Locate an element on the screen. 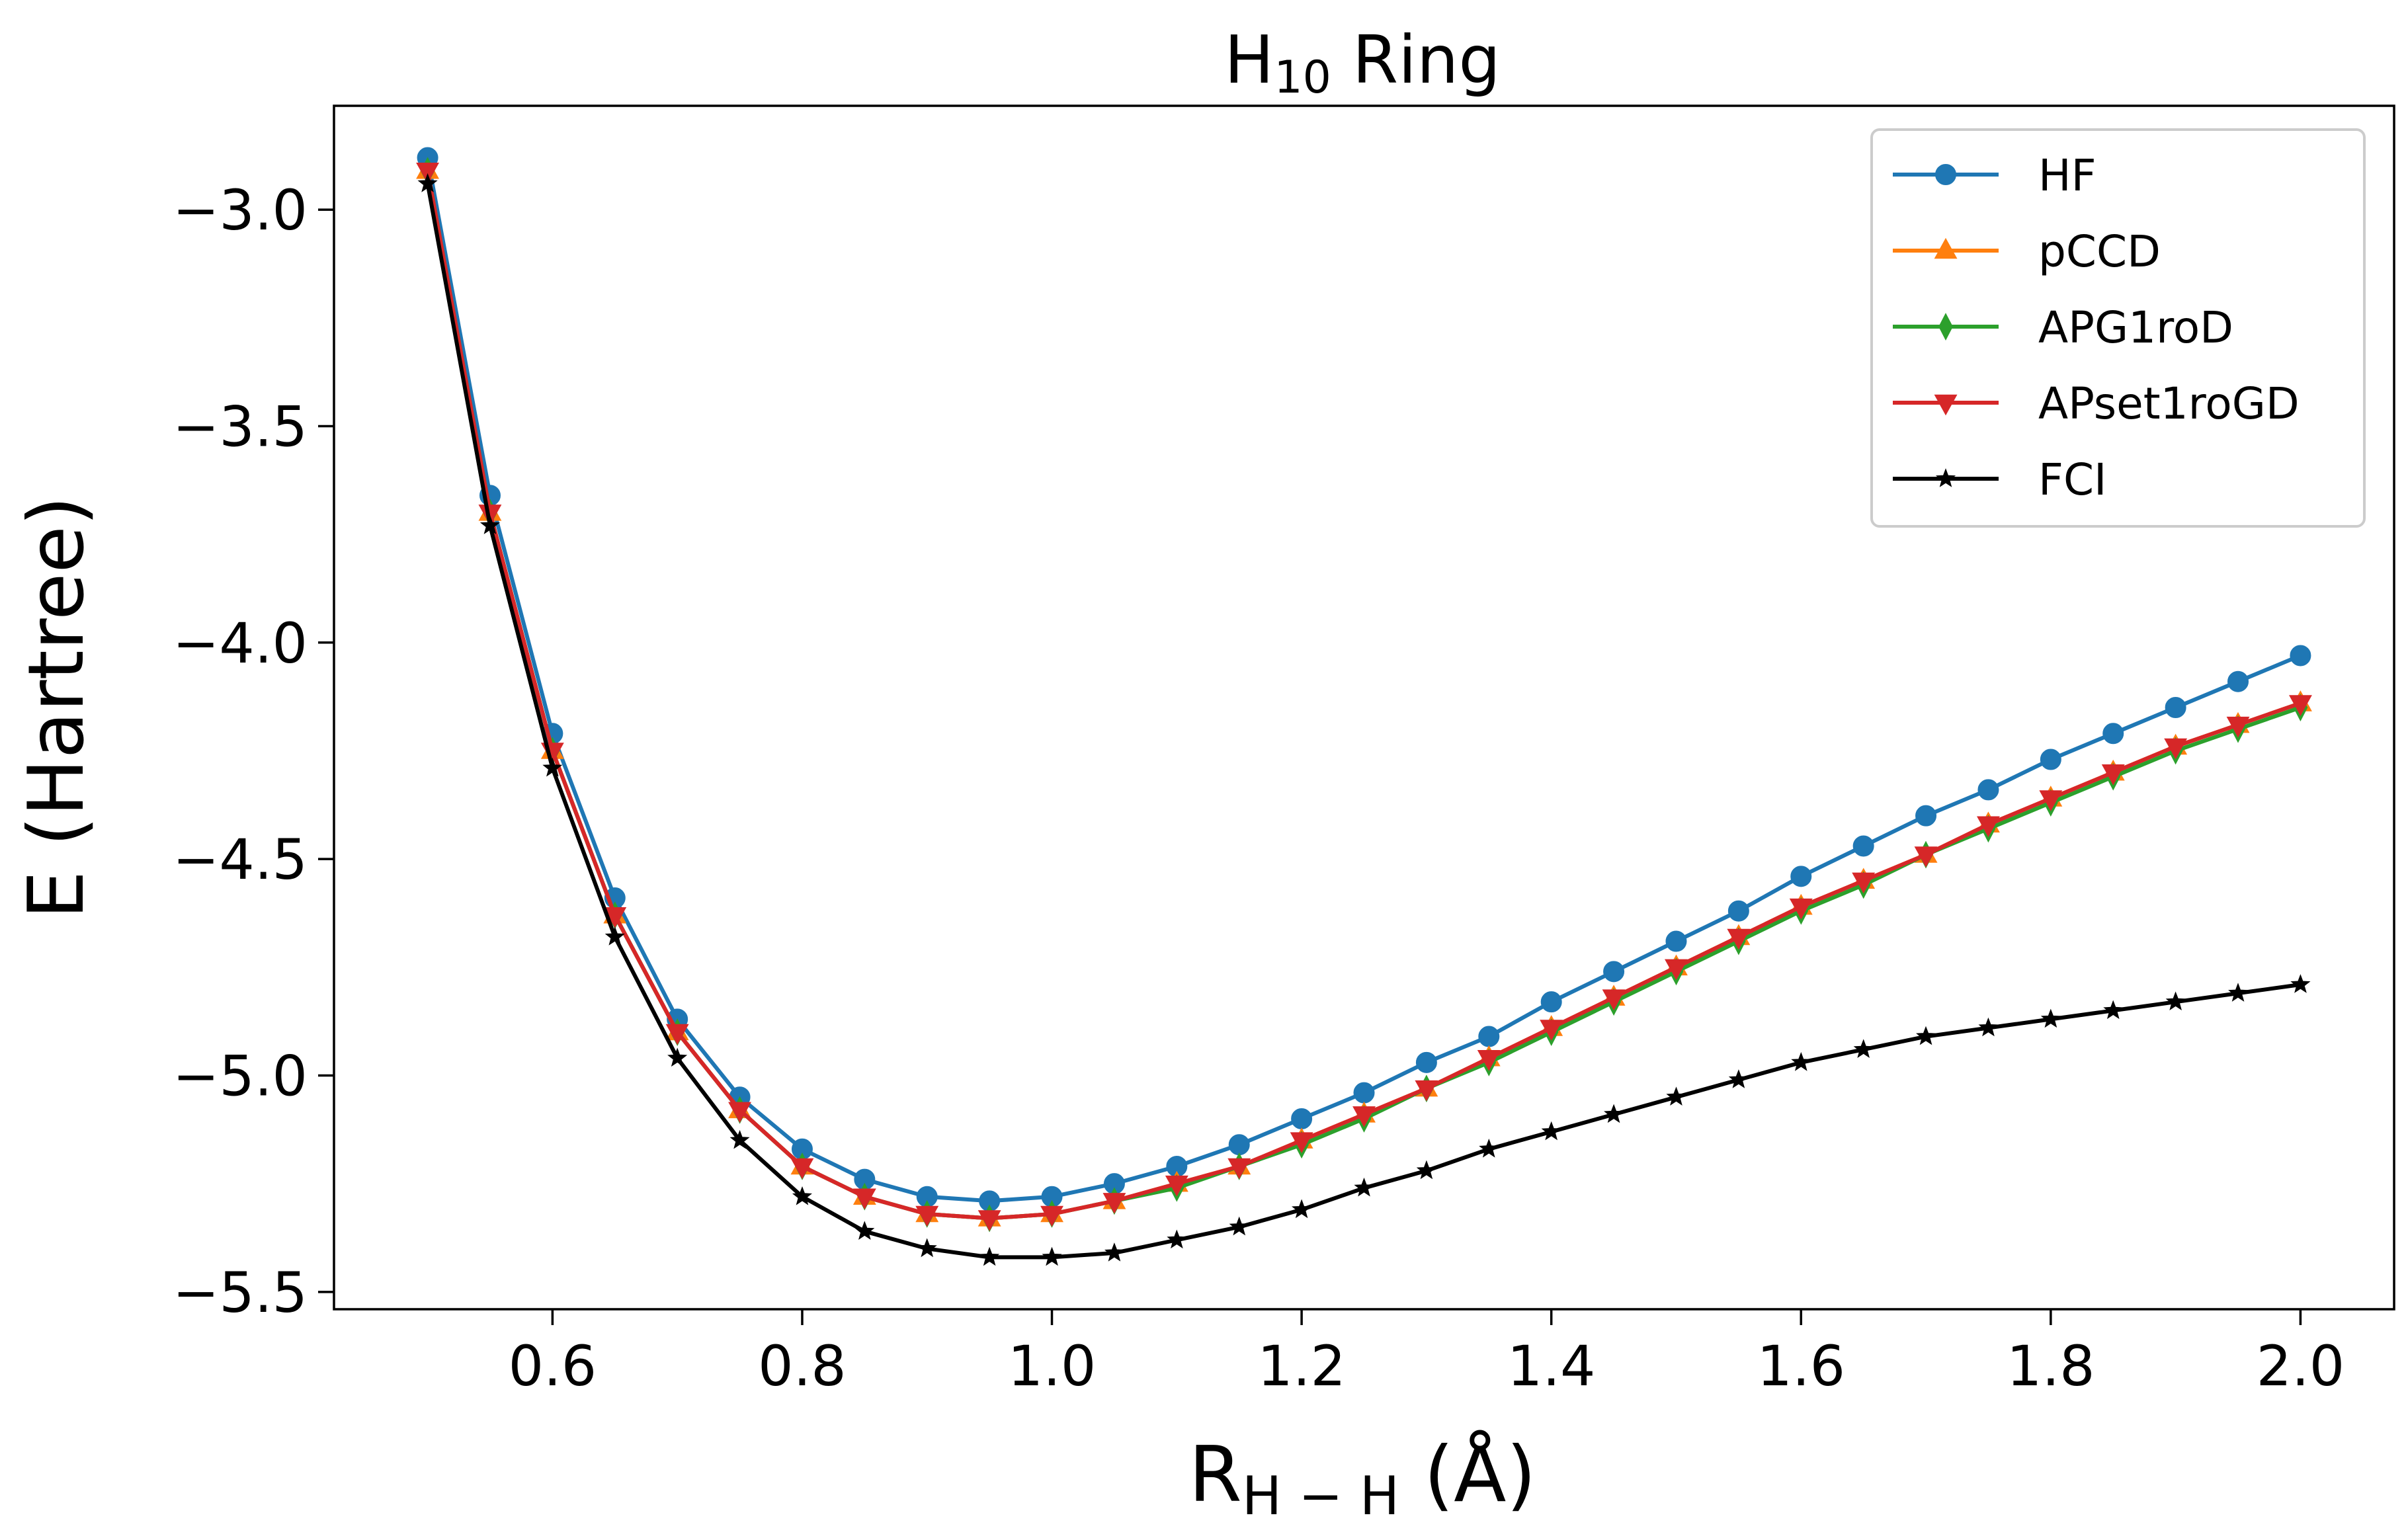  x-tick-label: 1.6 is located at coordinates (1801, 1366).